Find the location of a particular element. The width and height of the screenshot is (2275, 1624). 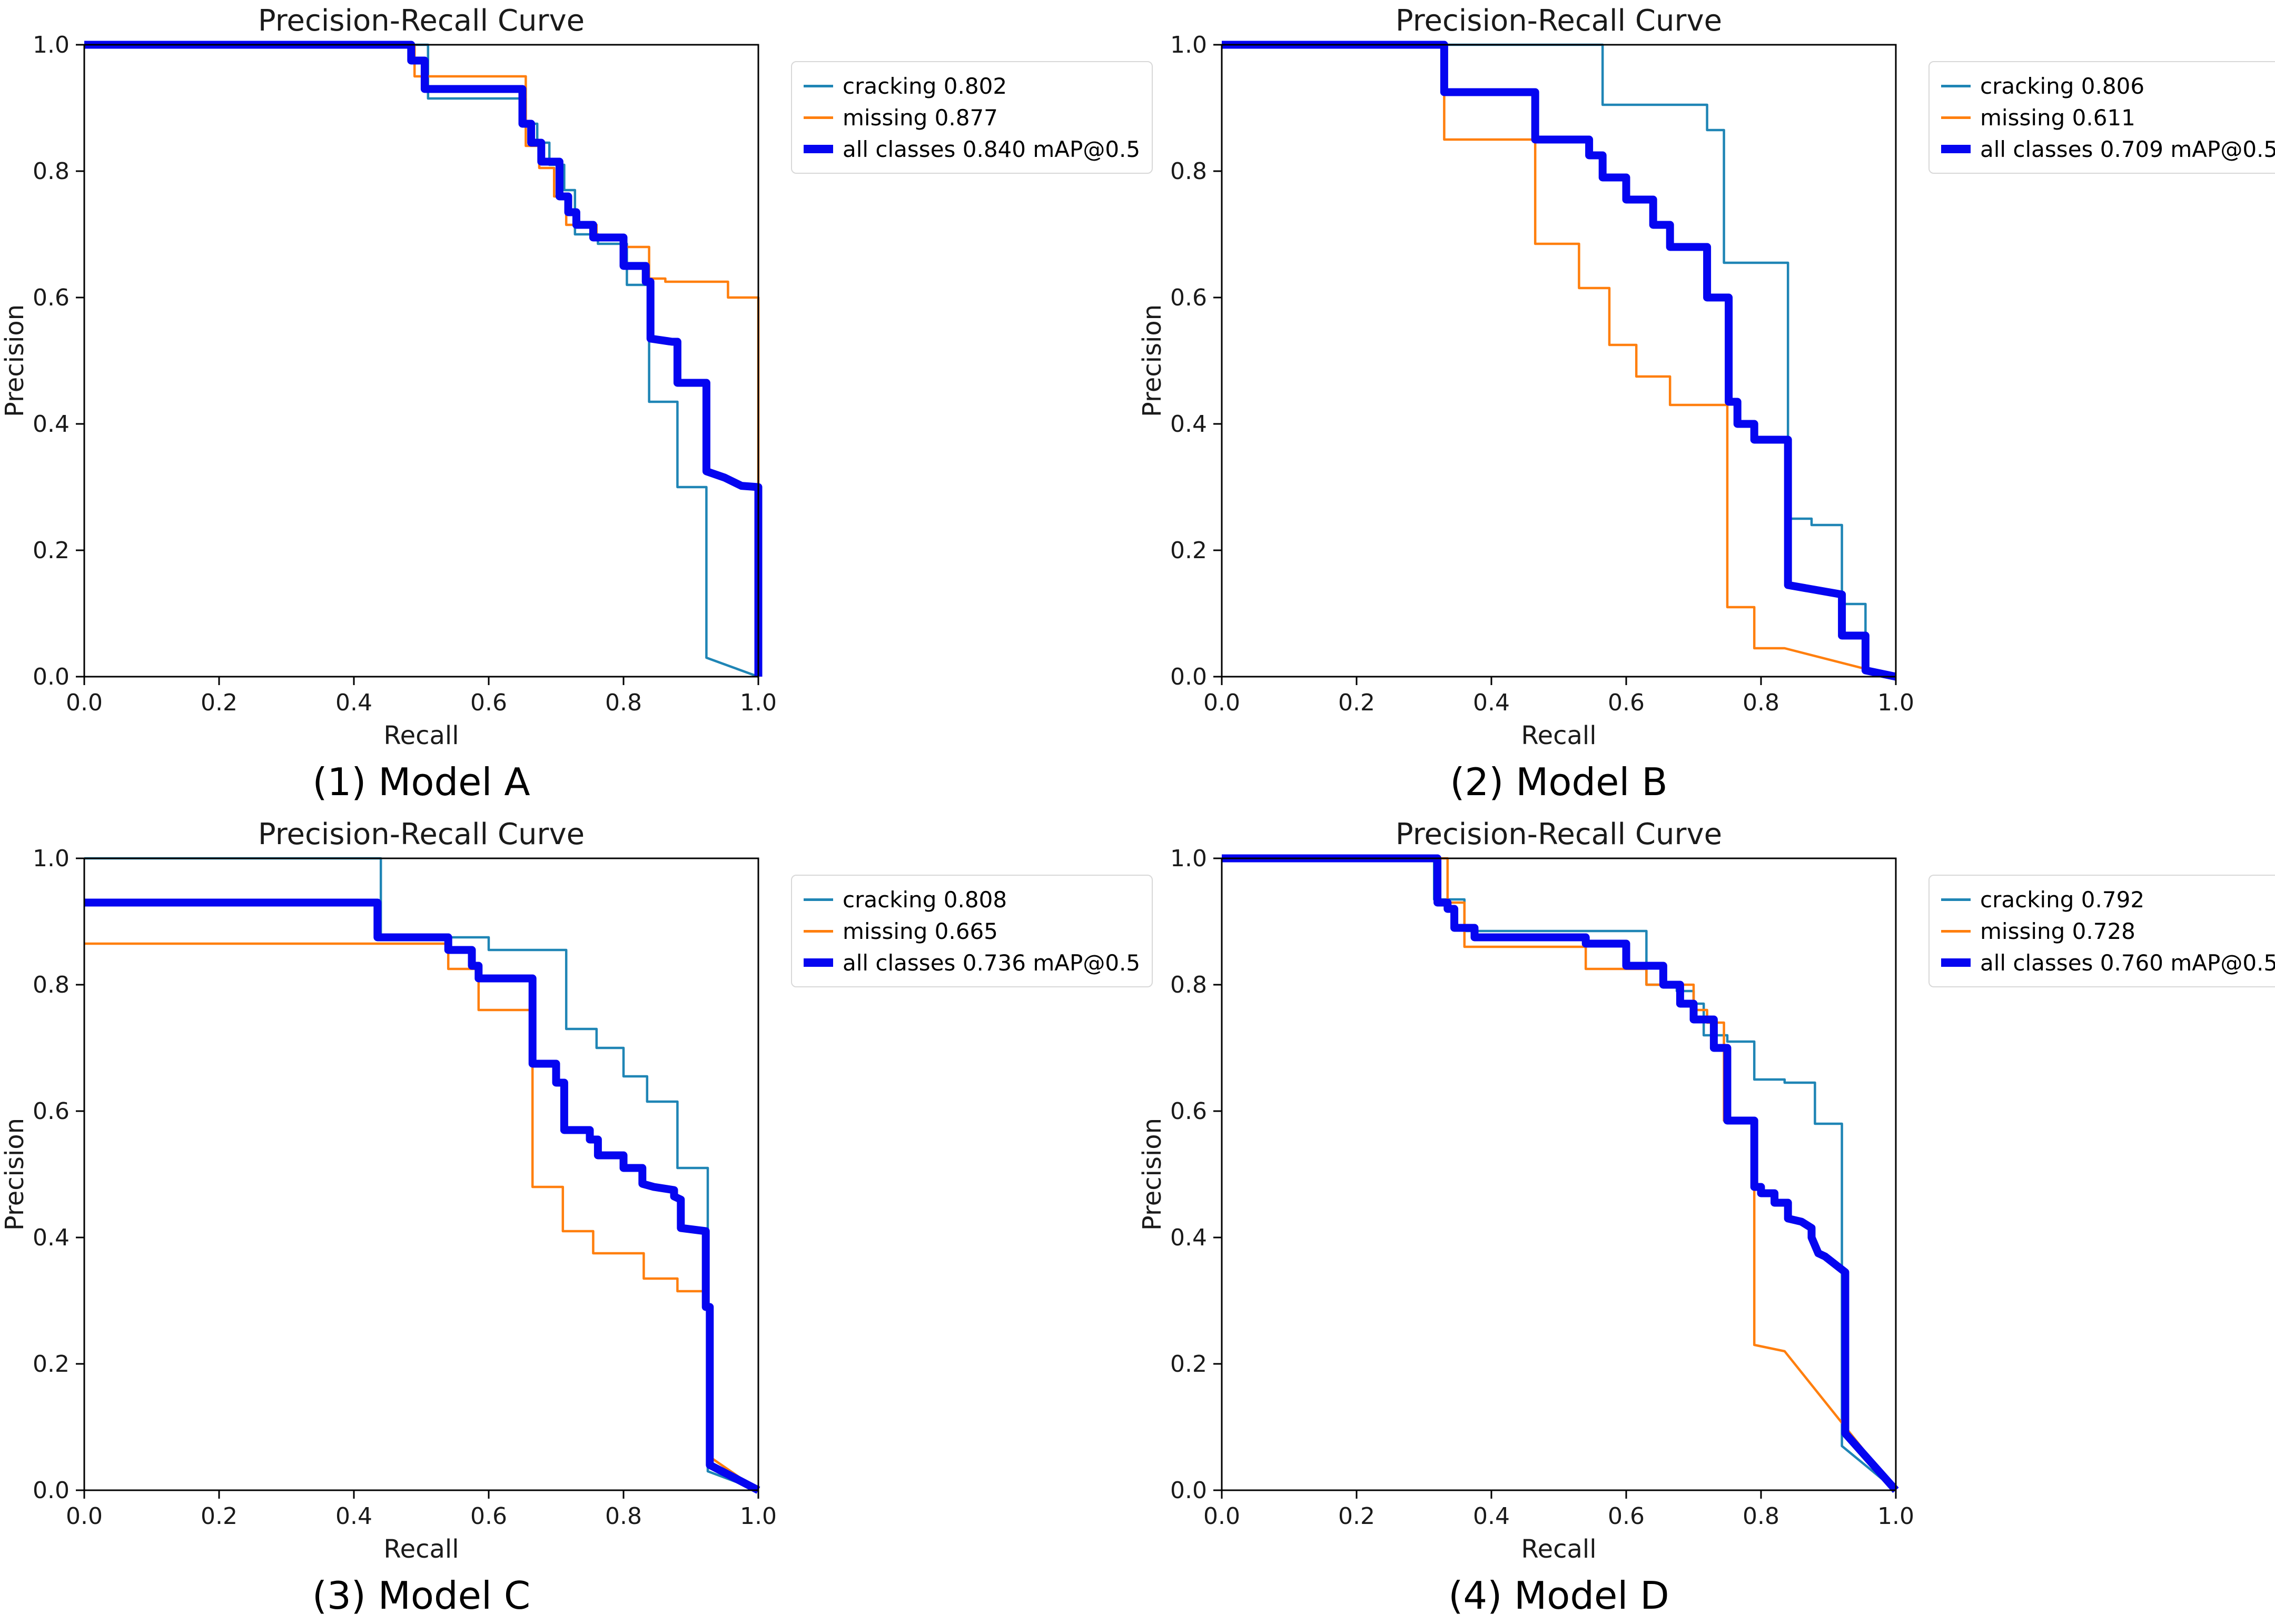

panel-caption: (4) Model D is located at coordinates (1558, 1596).